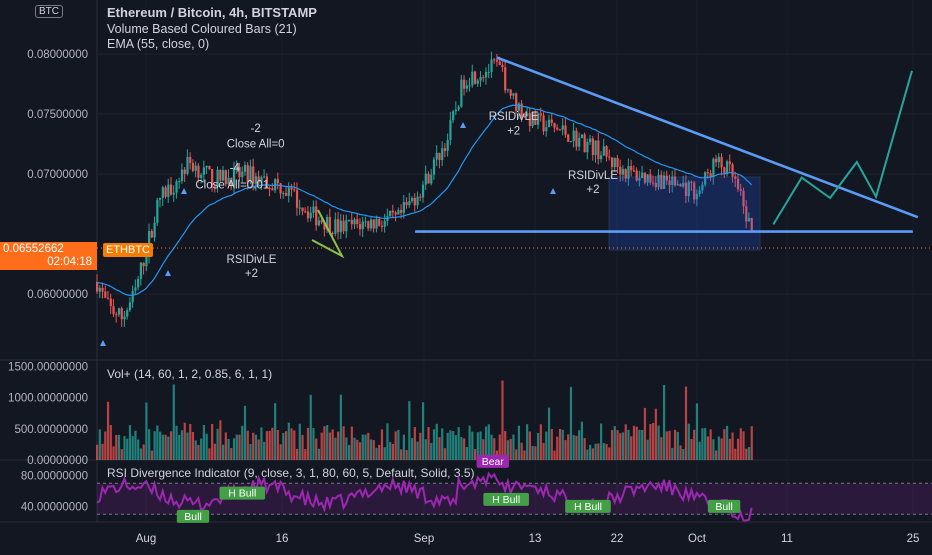  What do you see at coordinates (57, 461) in the screenshot?
I see `volume-y-tick-label: 0.00000000` at bounding box center [57, 461].